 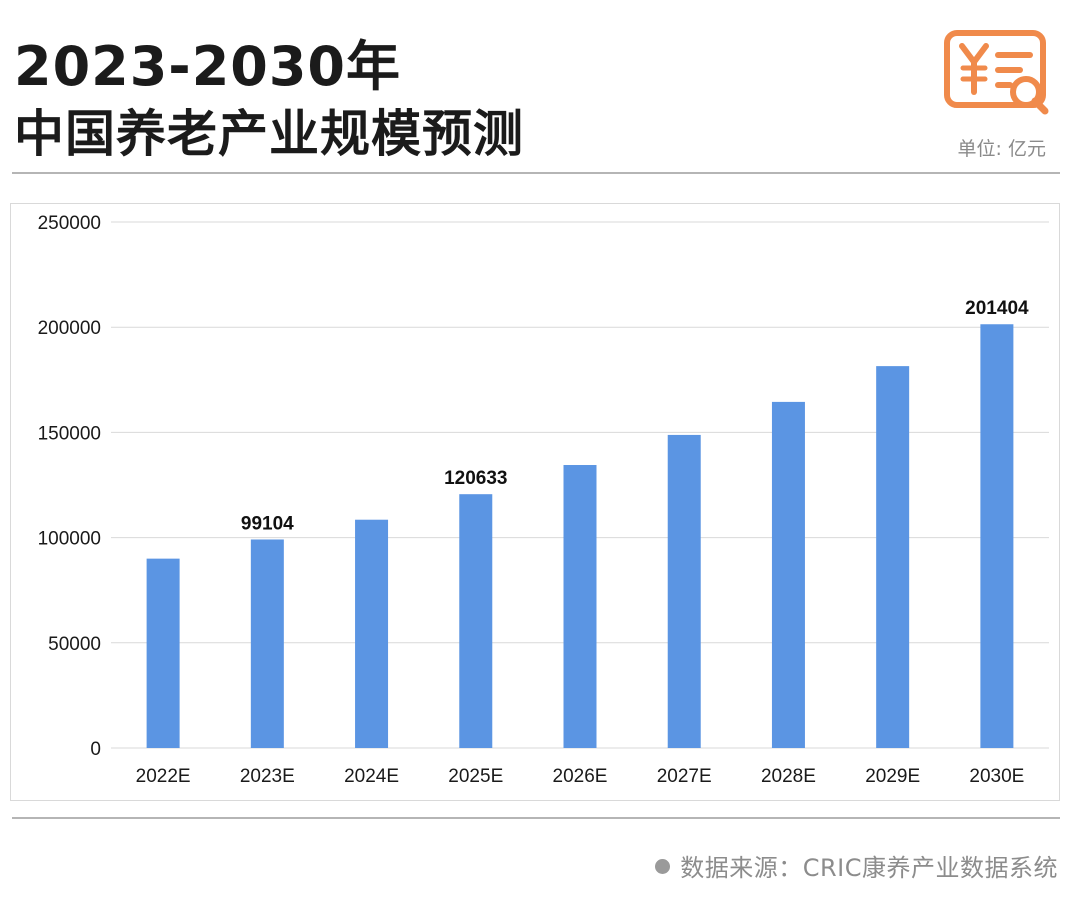 I want to click on y-tick-label-2: 100000, so click(x=69, y=539).